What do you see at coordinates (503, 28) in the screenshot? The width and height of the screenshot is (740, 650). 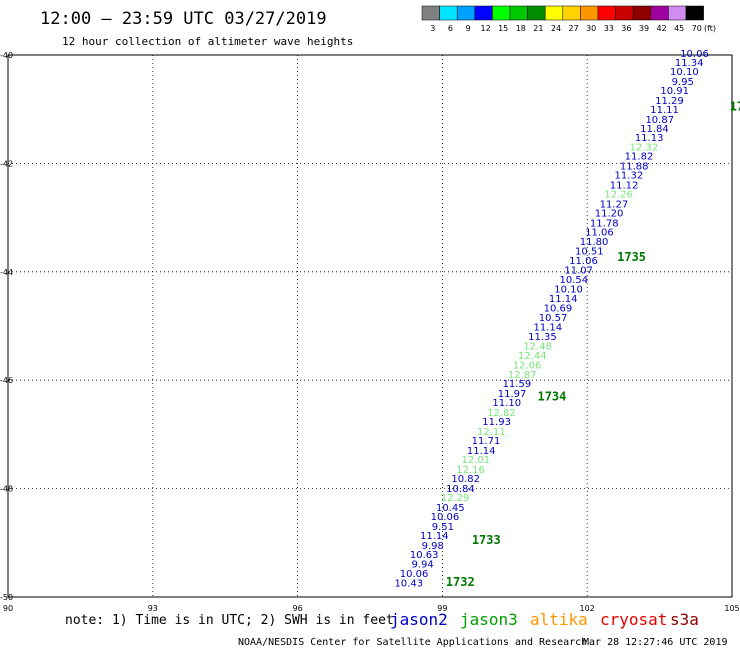 I see `colorbar-label: 15` at bounding box center [503, 28].